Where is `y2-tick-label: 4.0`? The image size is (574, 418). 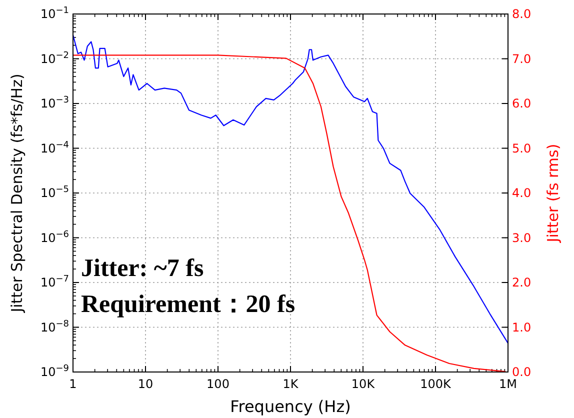
y2-tick-label: 4.0 is located at coordinates (522, 193).